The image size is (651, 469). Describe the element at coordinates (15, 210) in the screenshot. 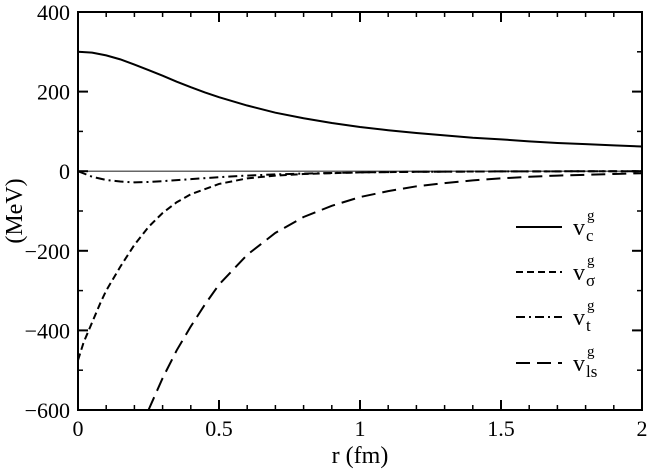

I see `y-axis-label: (MeV)` at that location.